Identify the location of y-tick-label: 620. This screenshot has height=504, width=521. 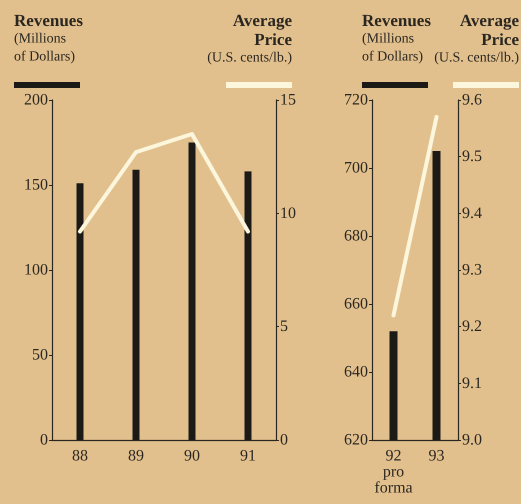
(356, 440).